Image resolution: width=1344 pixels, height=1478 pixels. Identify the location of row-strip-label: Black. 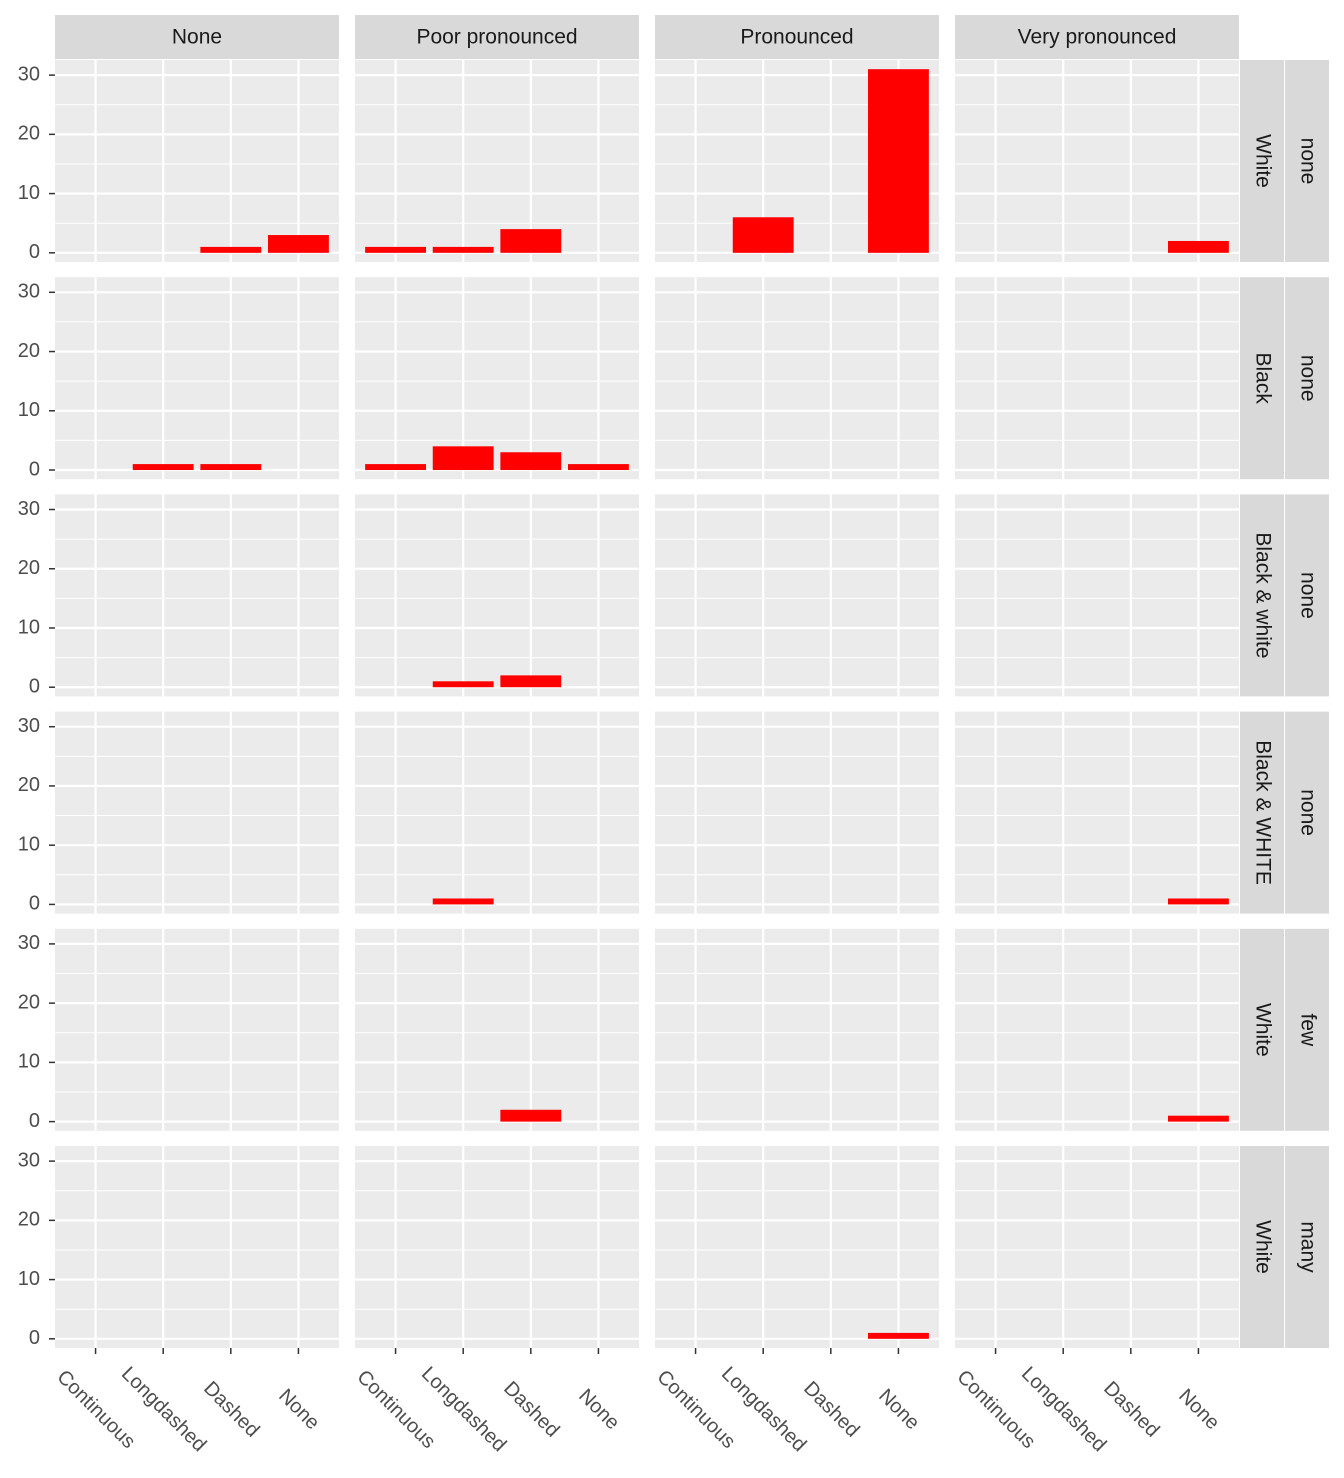
(1262, 379).